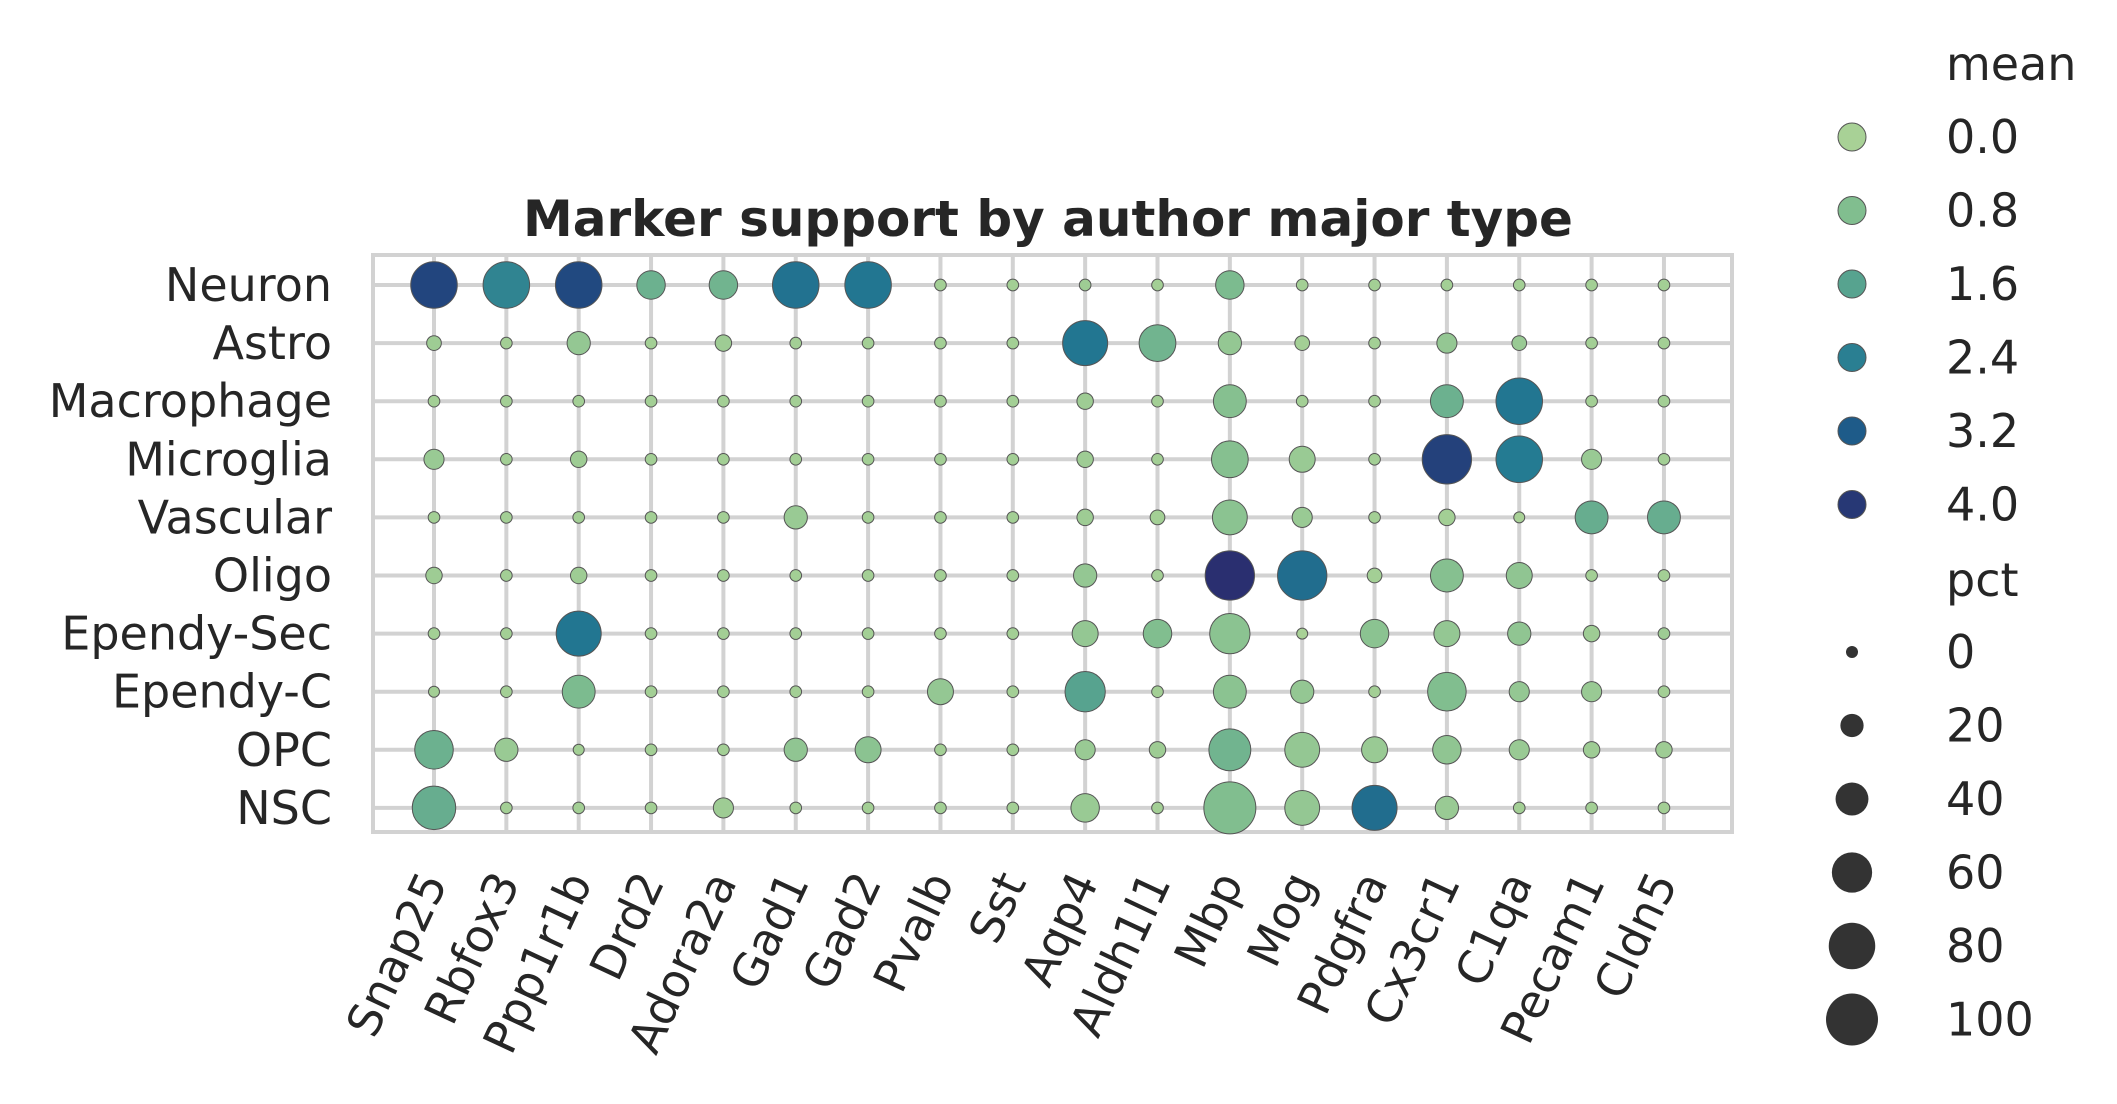 The width and height of the screenshot is (2117, 1104). I want to click on dot-vascular-mog, so click(1302, 517).